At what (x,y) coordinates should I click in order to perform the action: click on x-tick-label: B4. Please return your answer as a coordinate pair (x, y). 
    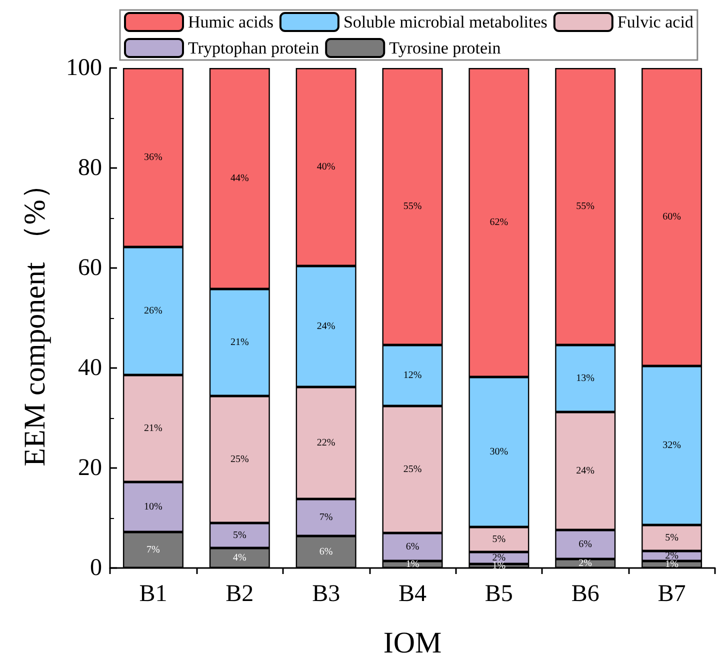
    Looking at the image, I should click on (412, 594).